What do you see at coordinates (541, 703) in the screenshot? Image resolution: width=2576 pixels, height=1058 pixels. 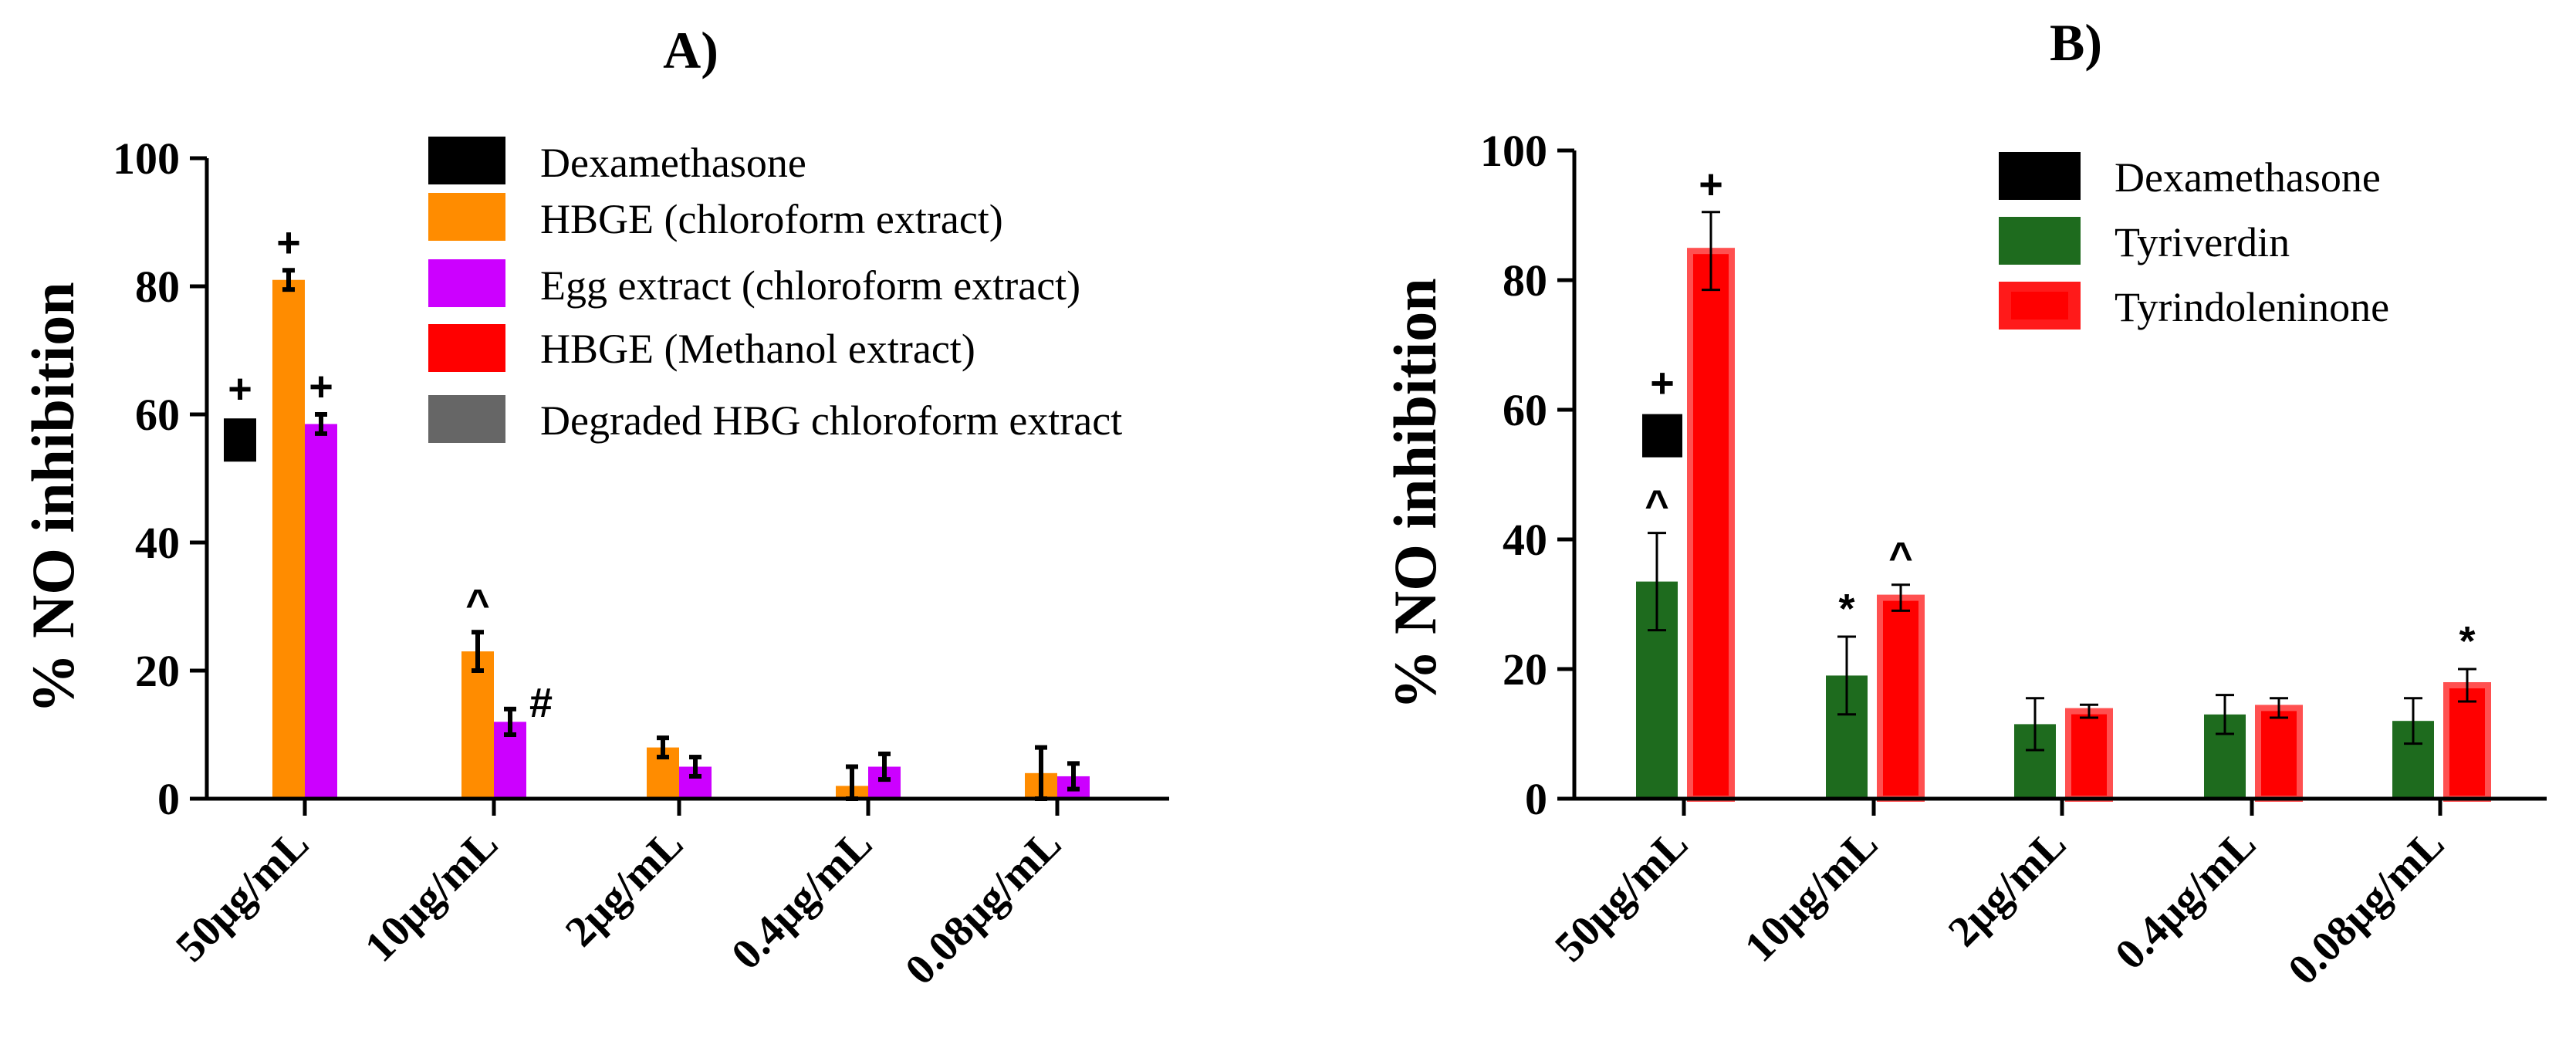 I see `significance-annotation: #` at bounding box center [541, 703].